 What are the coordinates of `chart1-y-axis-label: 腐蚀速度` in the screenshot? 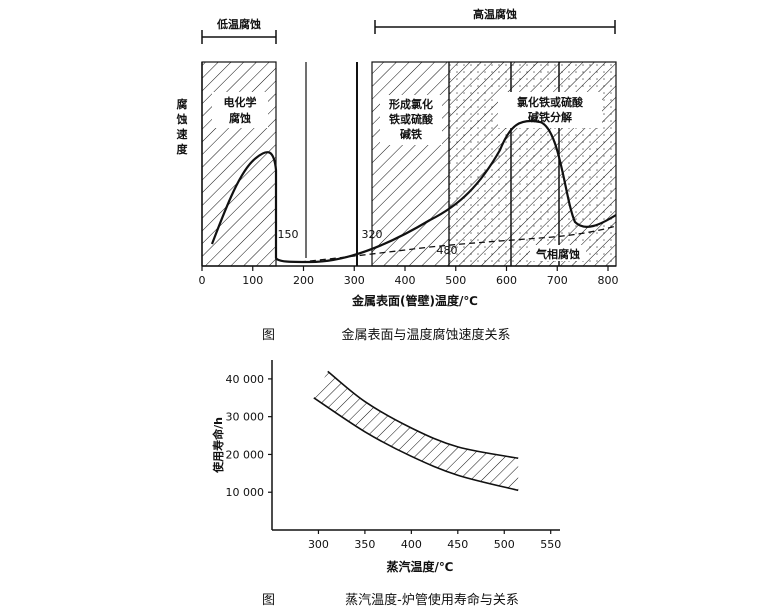 It's located at (182, 126).